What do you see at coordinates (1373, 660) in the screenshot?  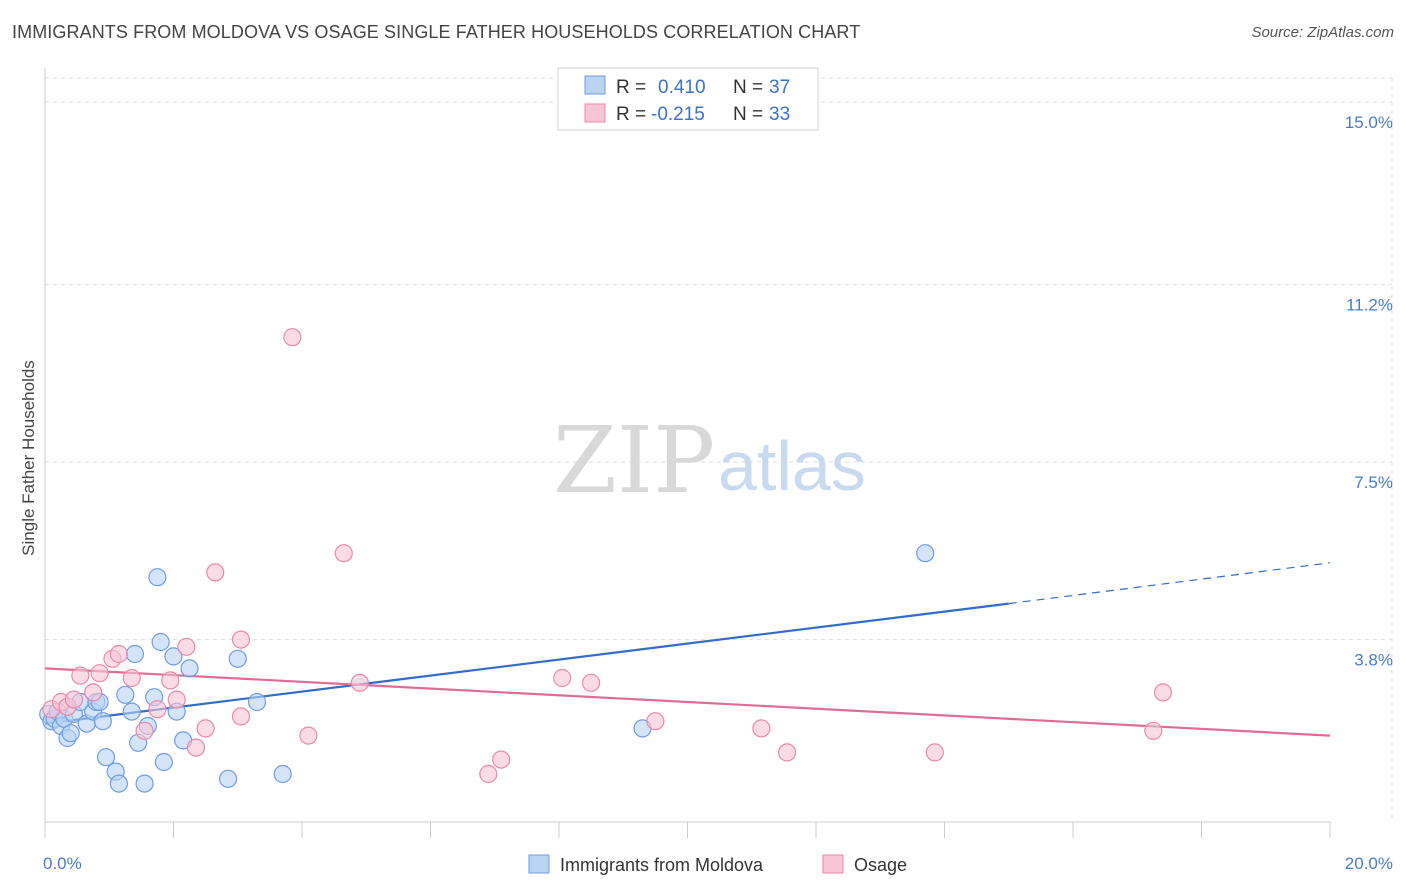 I see `y-tick-label: 3.8%` at bounding box center [1373, 660].